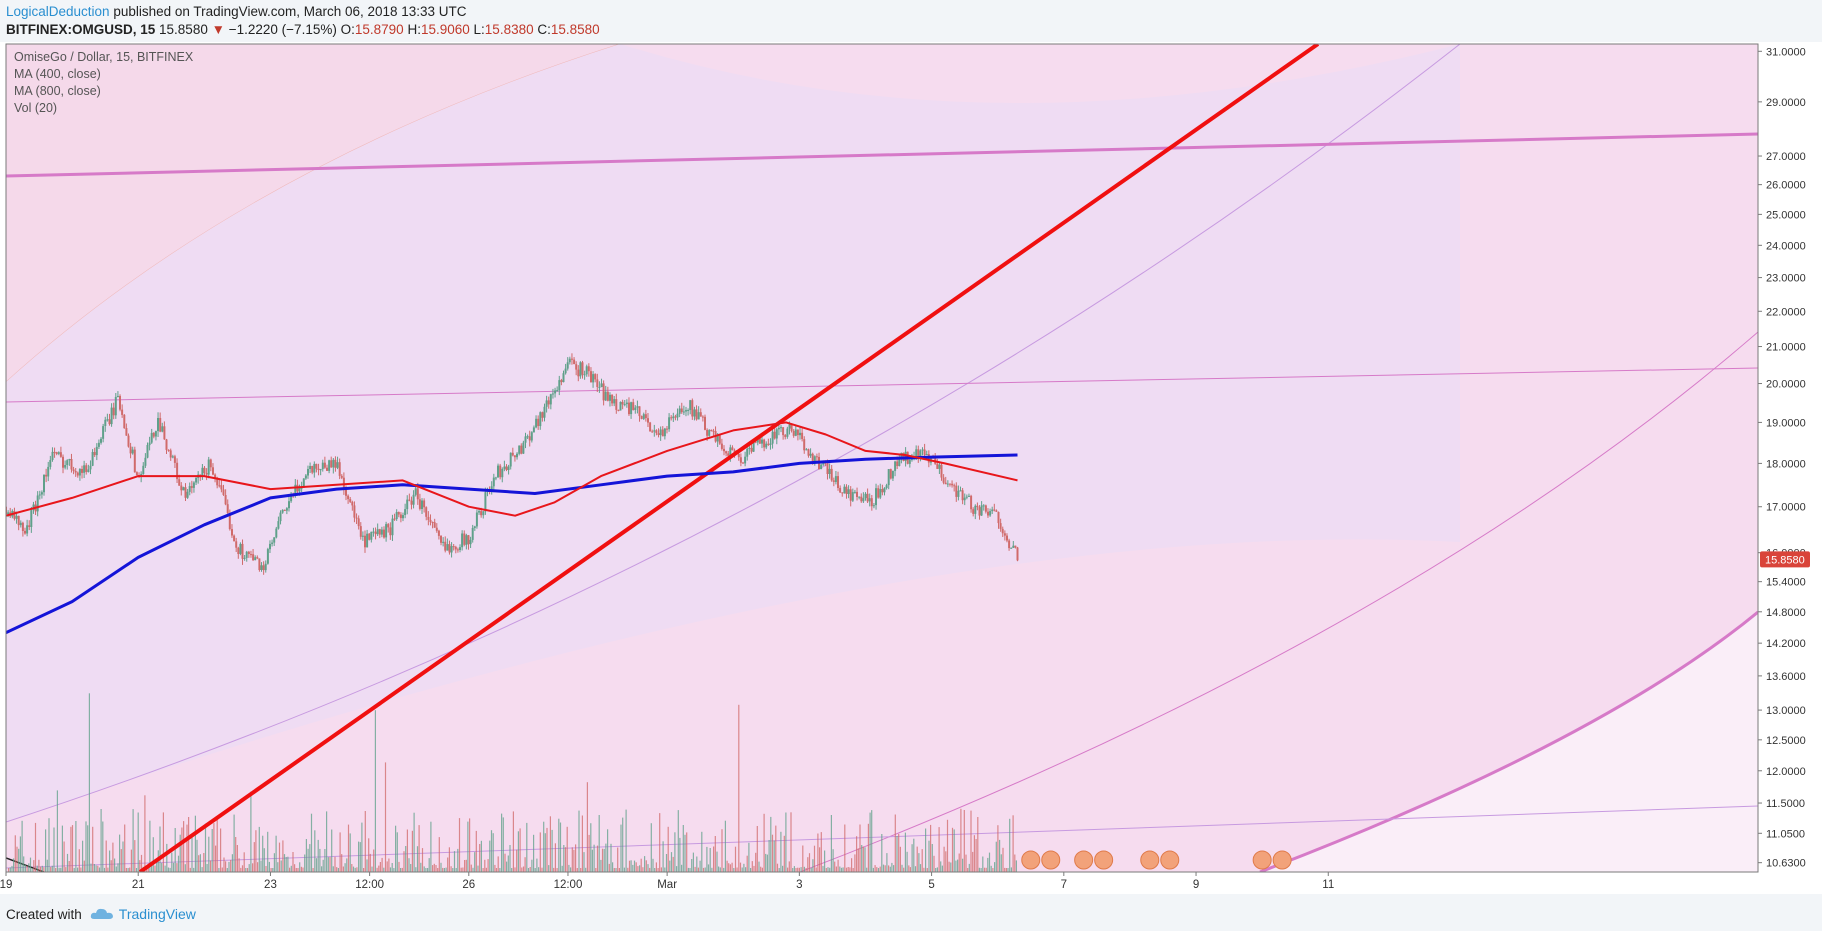 The height and width of the screenshot is (931, 1822). I want to click on tradingview-link: TradingView, so click(143, 914).